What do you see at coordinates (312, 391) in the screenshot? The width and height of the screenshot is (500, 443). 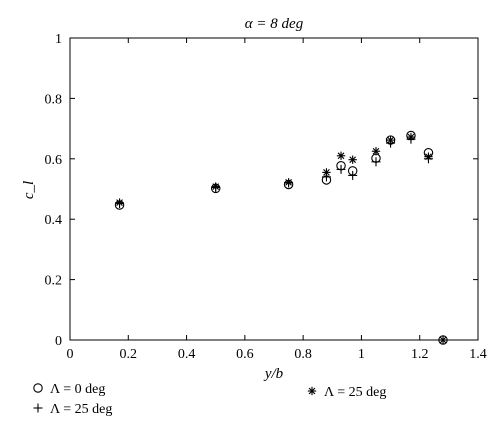 I see `legend-marker-asterisk` at bounding box center [312, 391].